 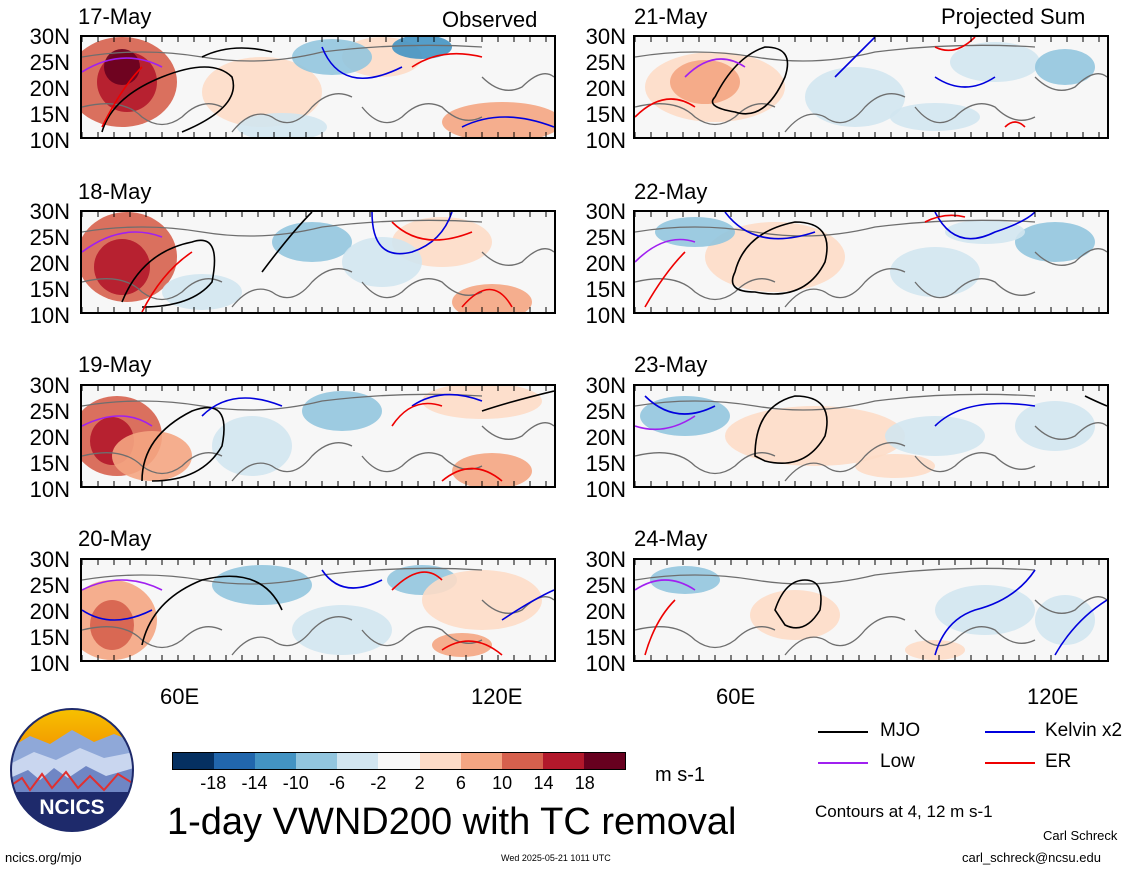 What do you see at coordinates (295, 783) in the screenshot?
I see `colorbar-label: -10` at bounding box center [295, 783].